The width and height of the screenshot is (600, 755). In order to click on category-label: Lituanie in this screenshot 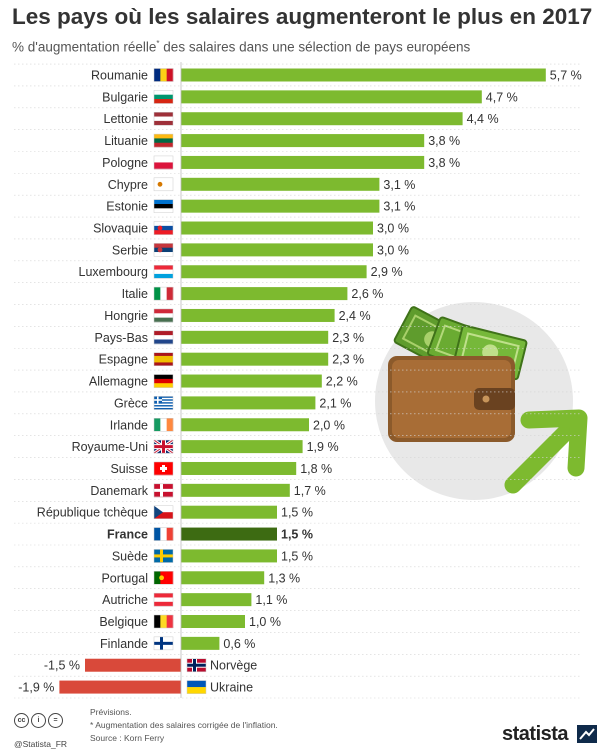, I will do `click(126, 141)`.